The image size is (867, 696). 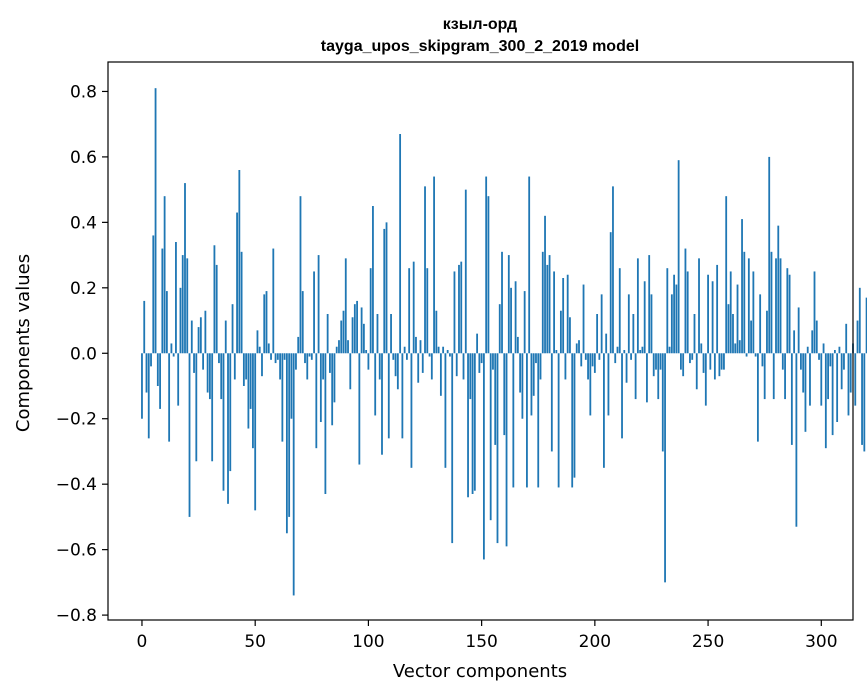 I want to click on x-tick-label: 100, so click(x=368, y=642).